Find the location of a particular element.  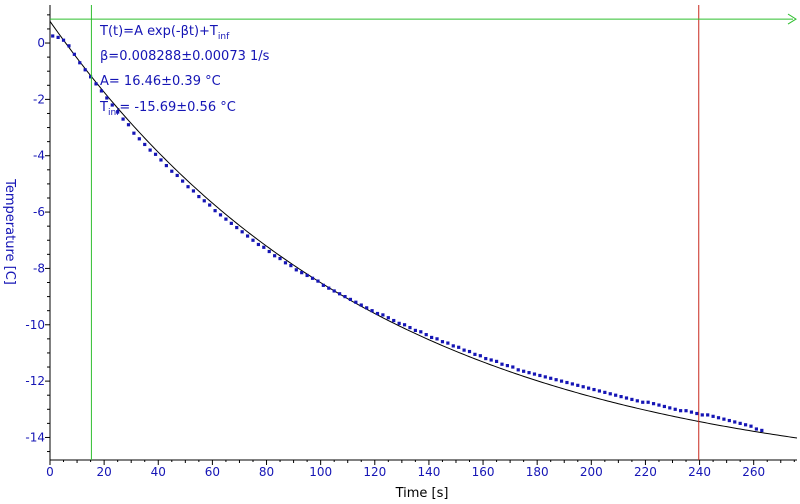

x-tick-label: 120 is located at coordinates (374, 472).